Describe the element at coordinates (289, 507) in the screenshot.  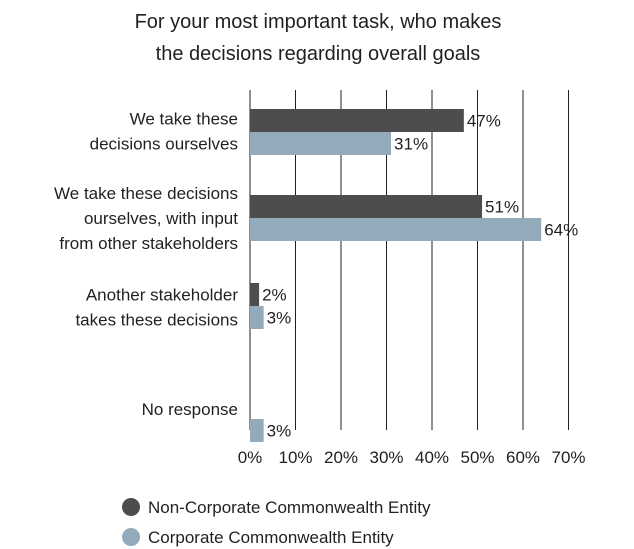
I see `legend-label-non-corporate-commonwealth-entity: Non-Corporate Commonwealth Entity` at that location.